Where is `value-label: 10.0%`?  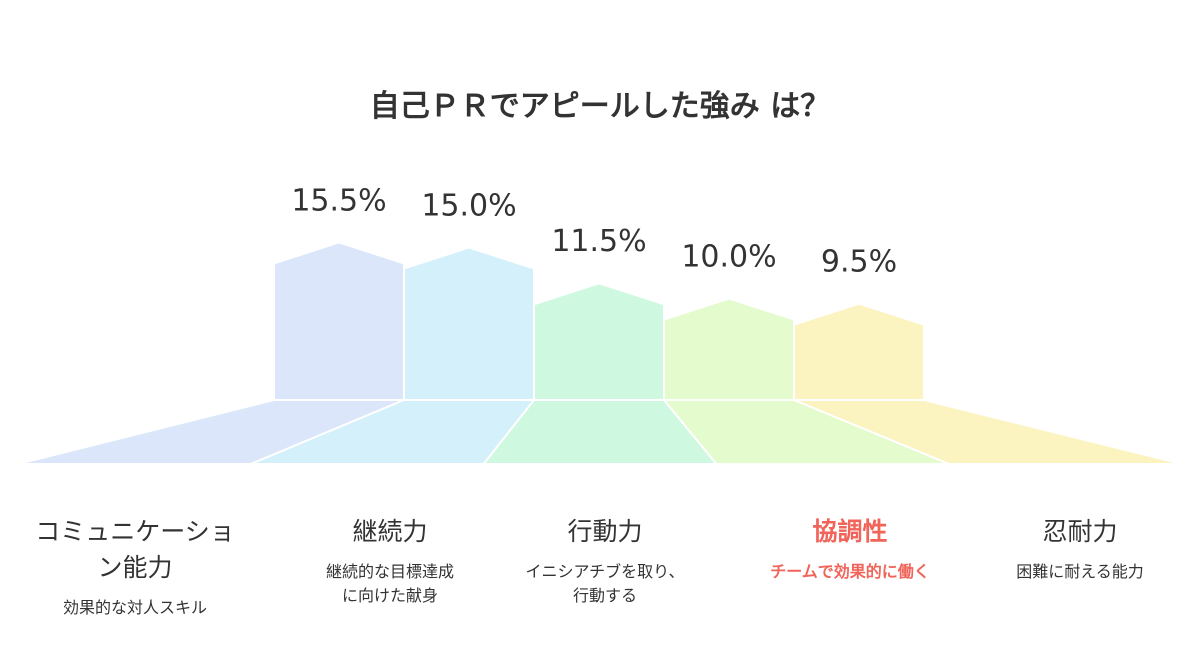 value-label: 10.0% is located at coordinates (728, 257).